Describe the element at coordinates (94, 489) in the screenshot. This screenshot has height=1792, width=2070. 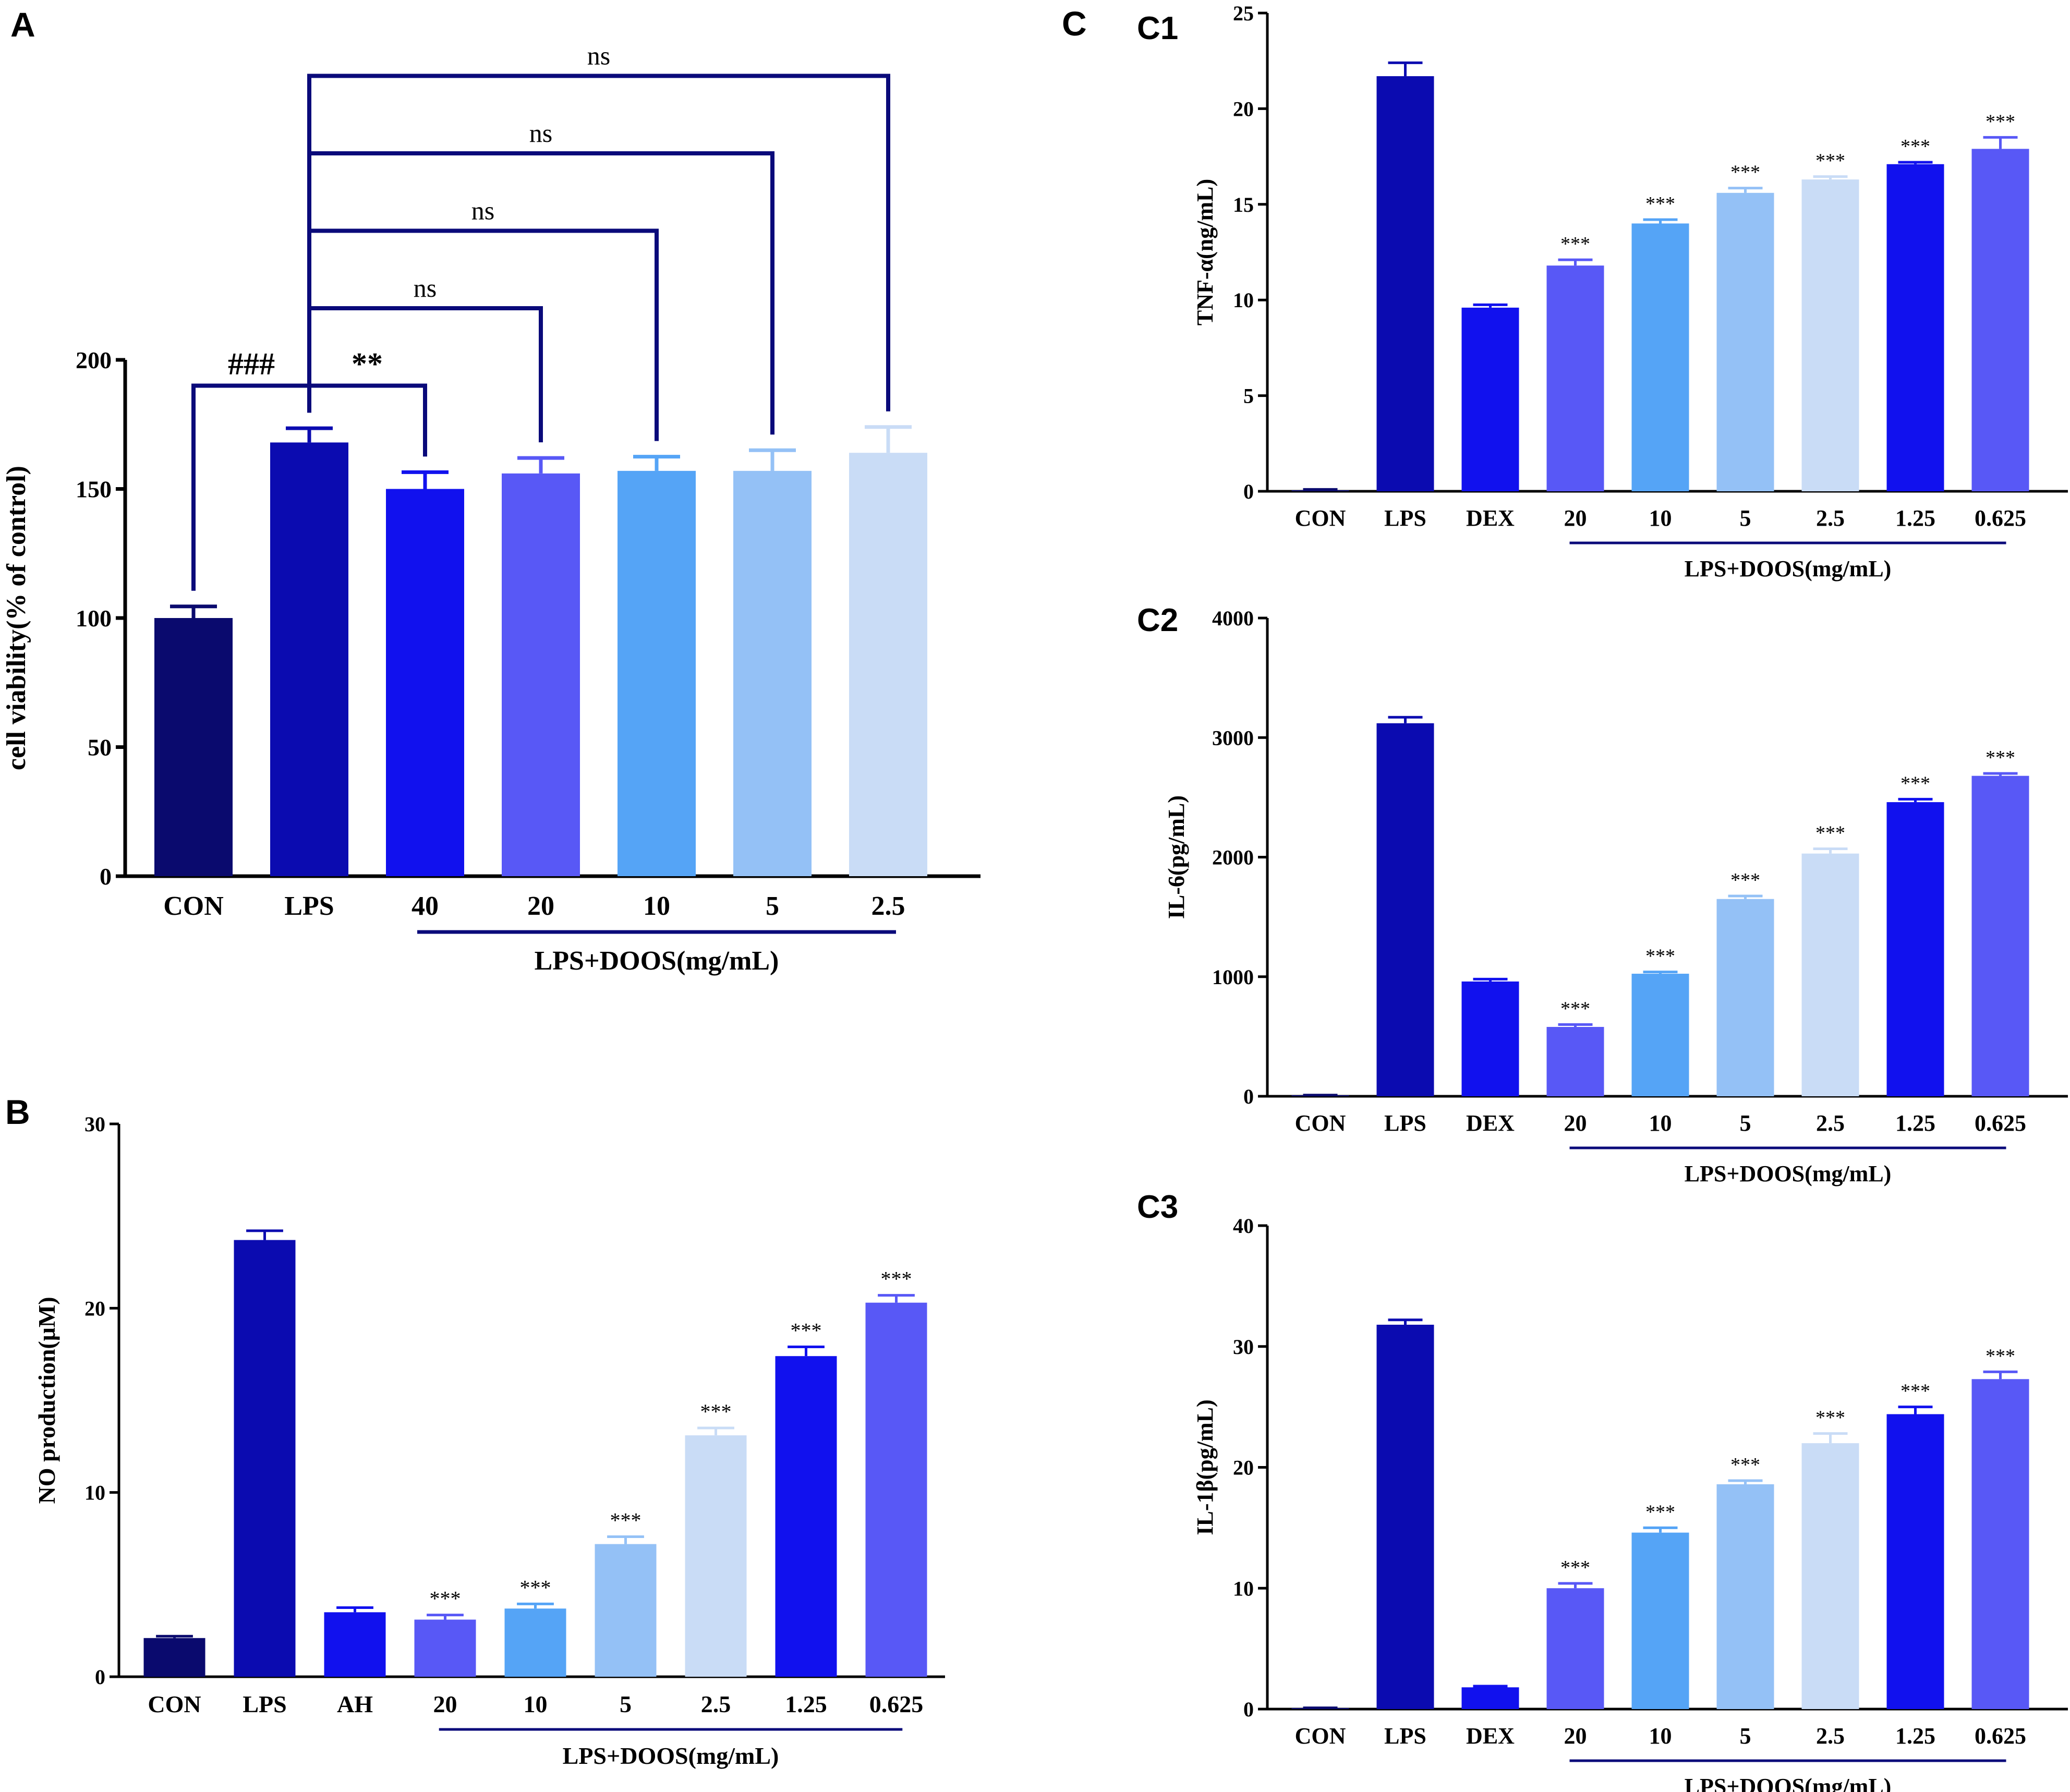
I see `y-tick-label: 150` at that location.